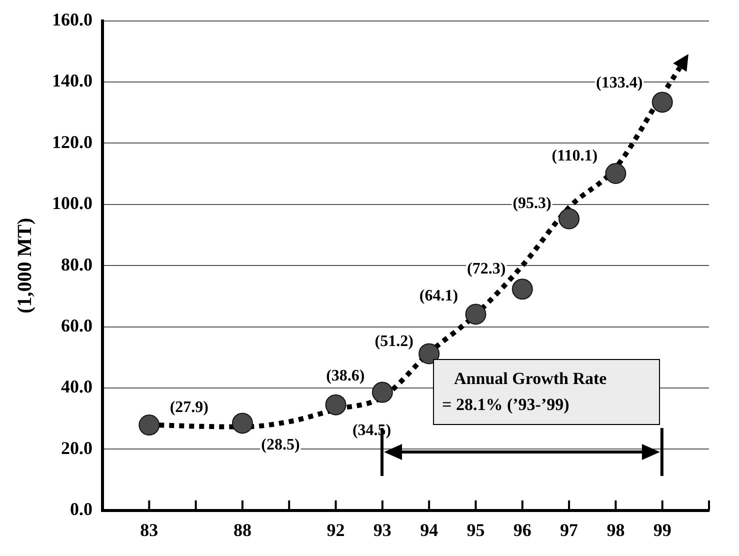 The image size is (739, 556). I want to click on x-tick-label: 98, so click(615, 530).